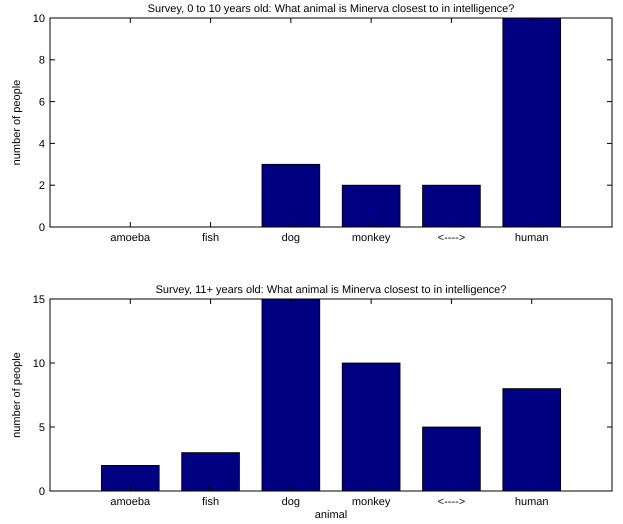 The width and height of the screenshot is (623, 524). I want to click on y-tick-label: 4, so click(41, 144).